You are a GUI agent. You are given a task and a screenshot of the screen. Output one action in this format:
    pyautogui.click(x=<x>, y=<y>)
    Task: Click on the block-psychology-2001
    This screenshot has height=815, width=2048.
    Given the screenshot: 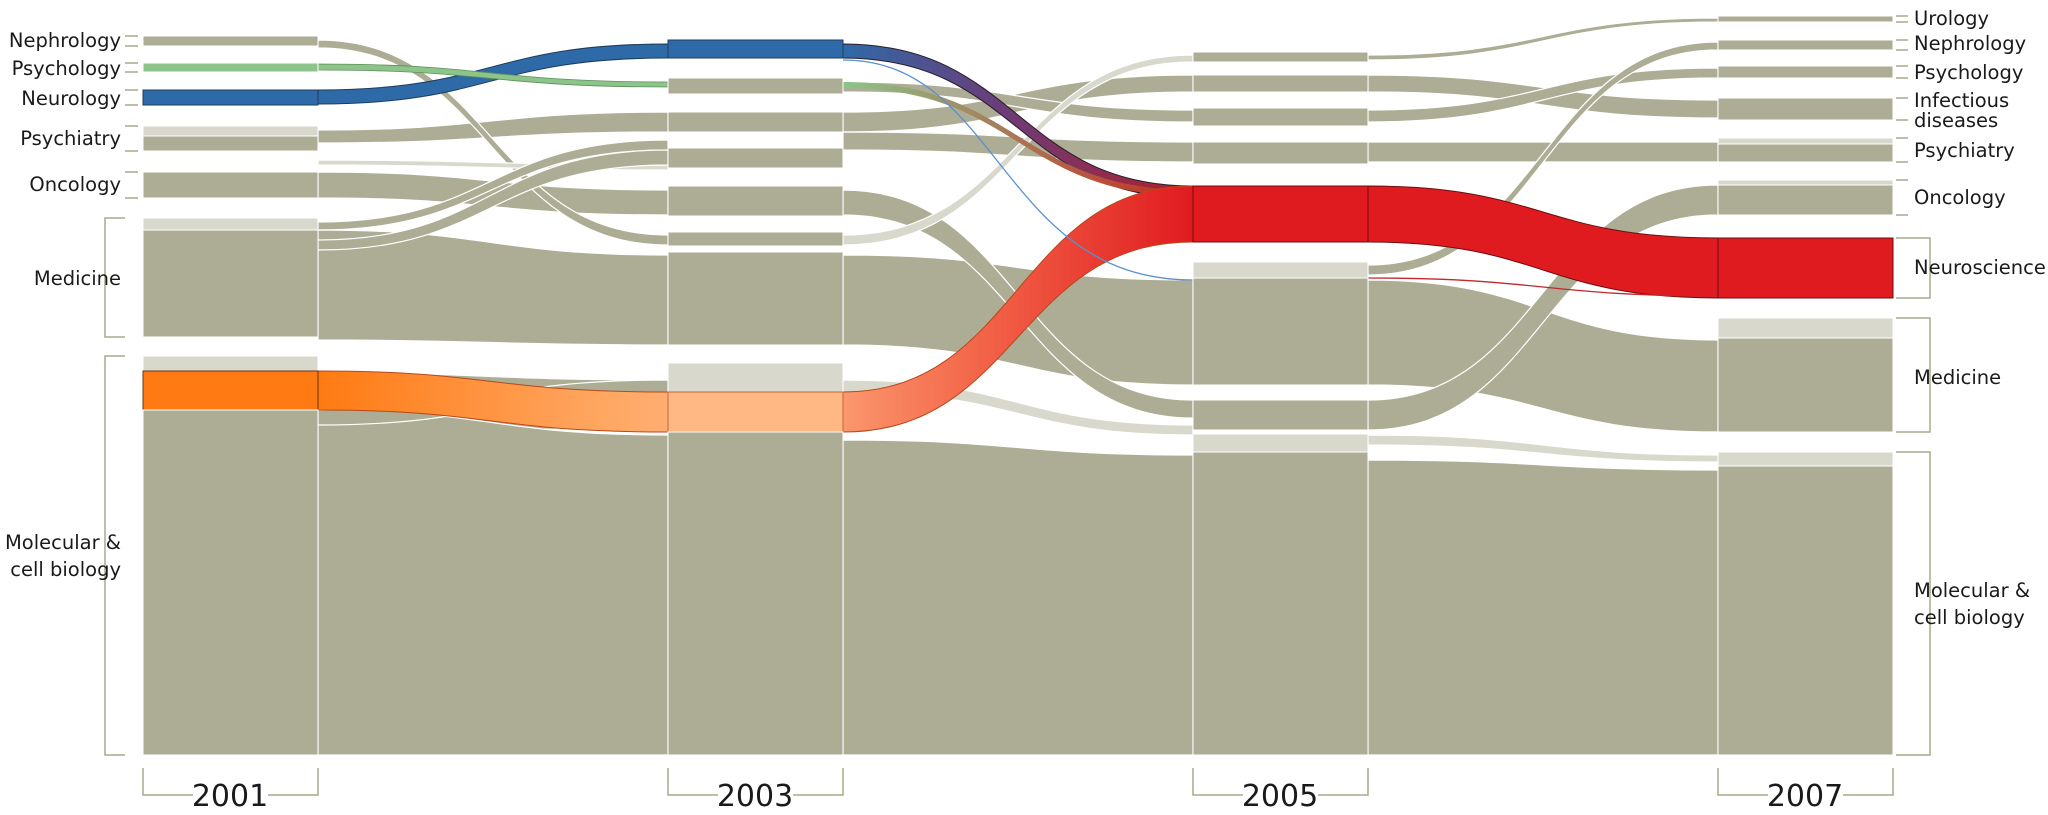 What is the action you would take?
    pyautogui.click(x=230, y=67)
    